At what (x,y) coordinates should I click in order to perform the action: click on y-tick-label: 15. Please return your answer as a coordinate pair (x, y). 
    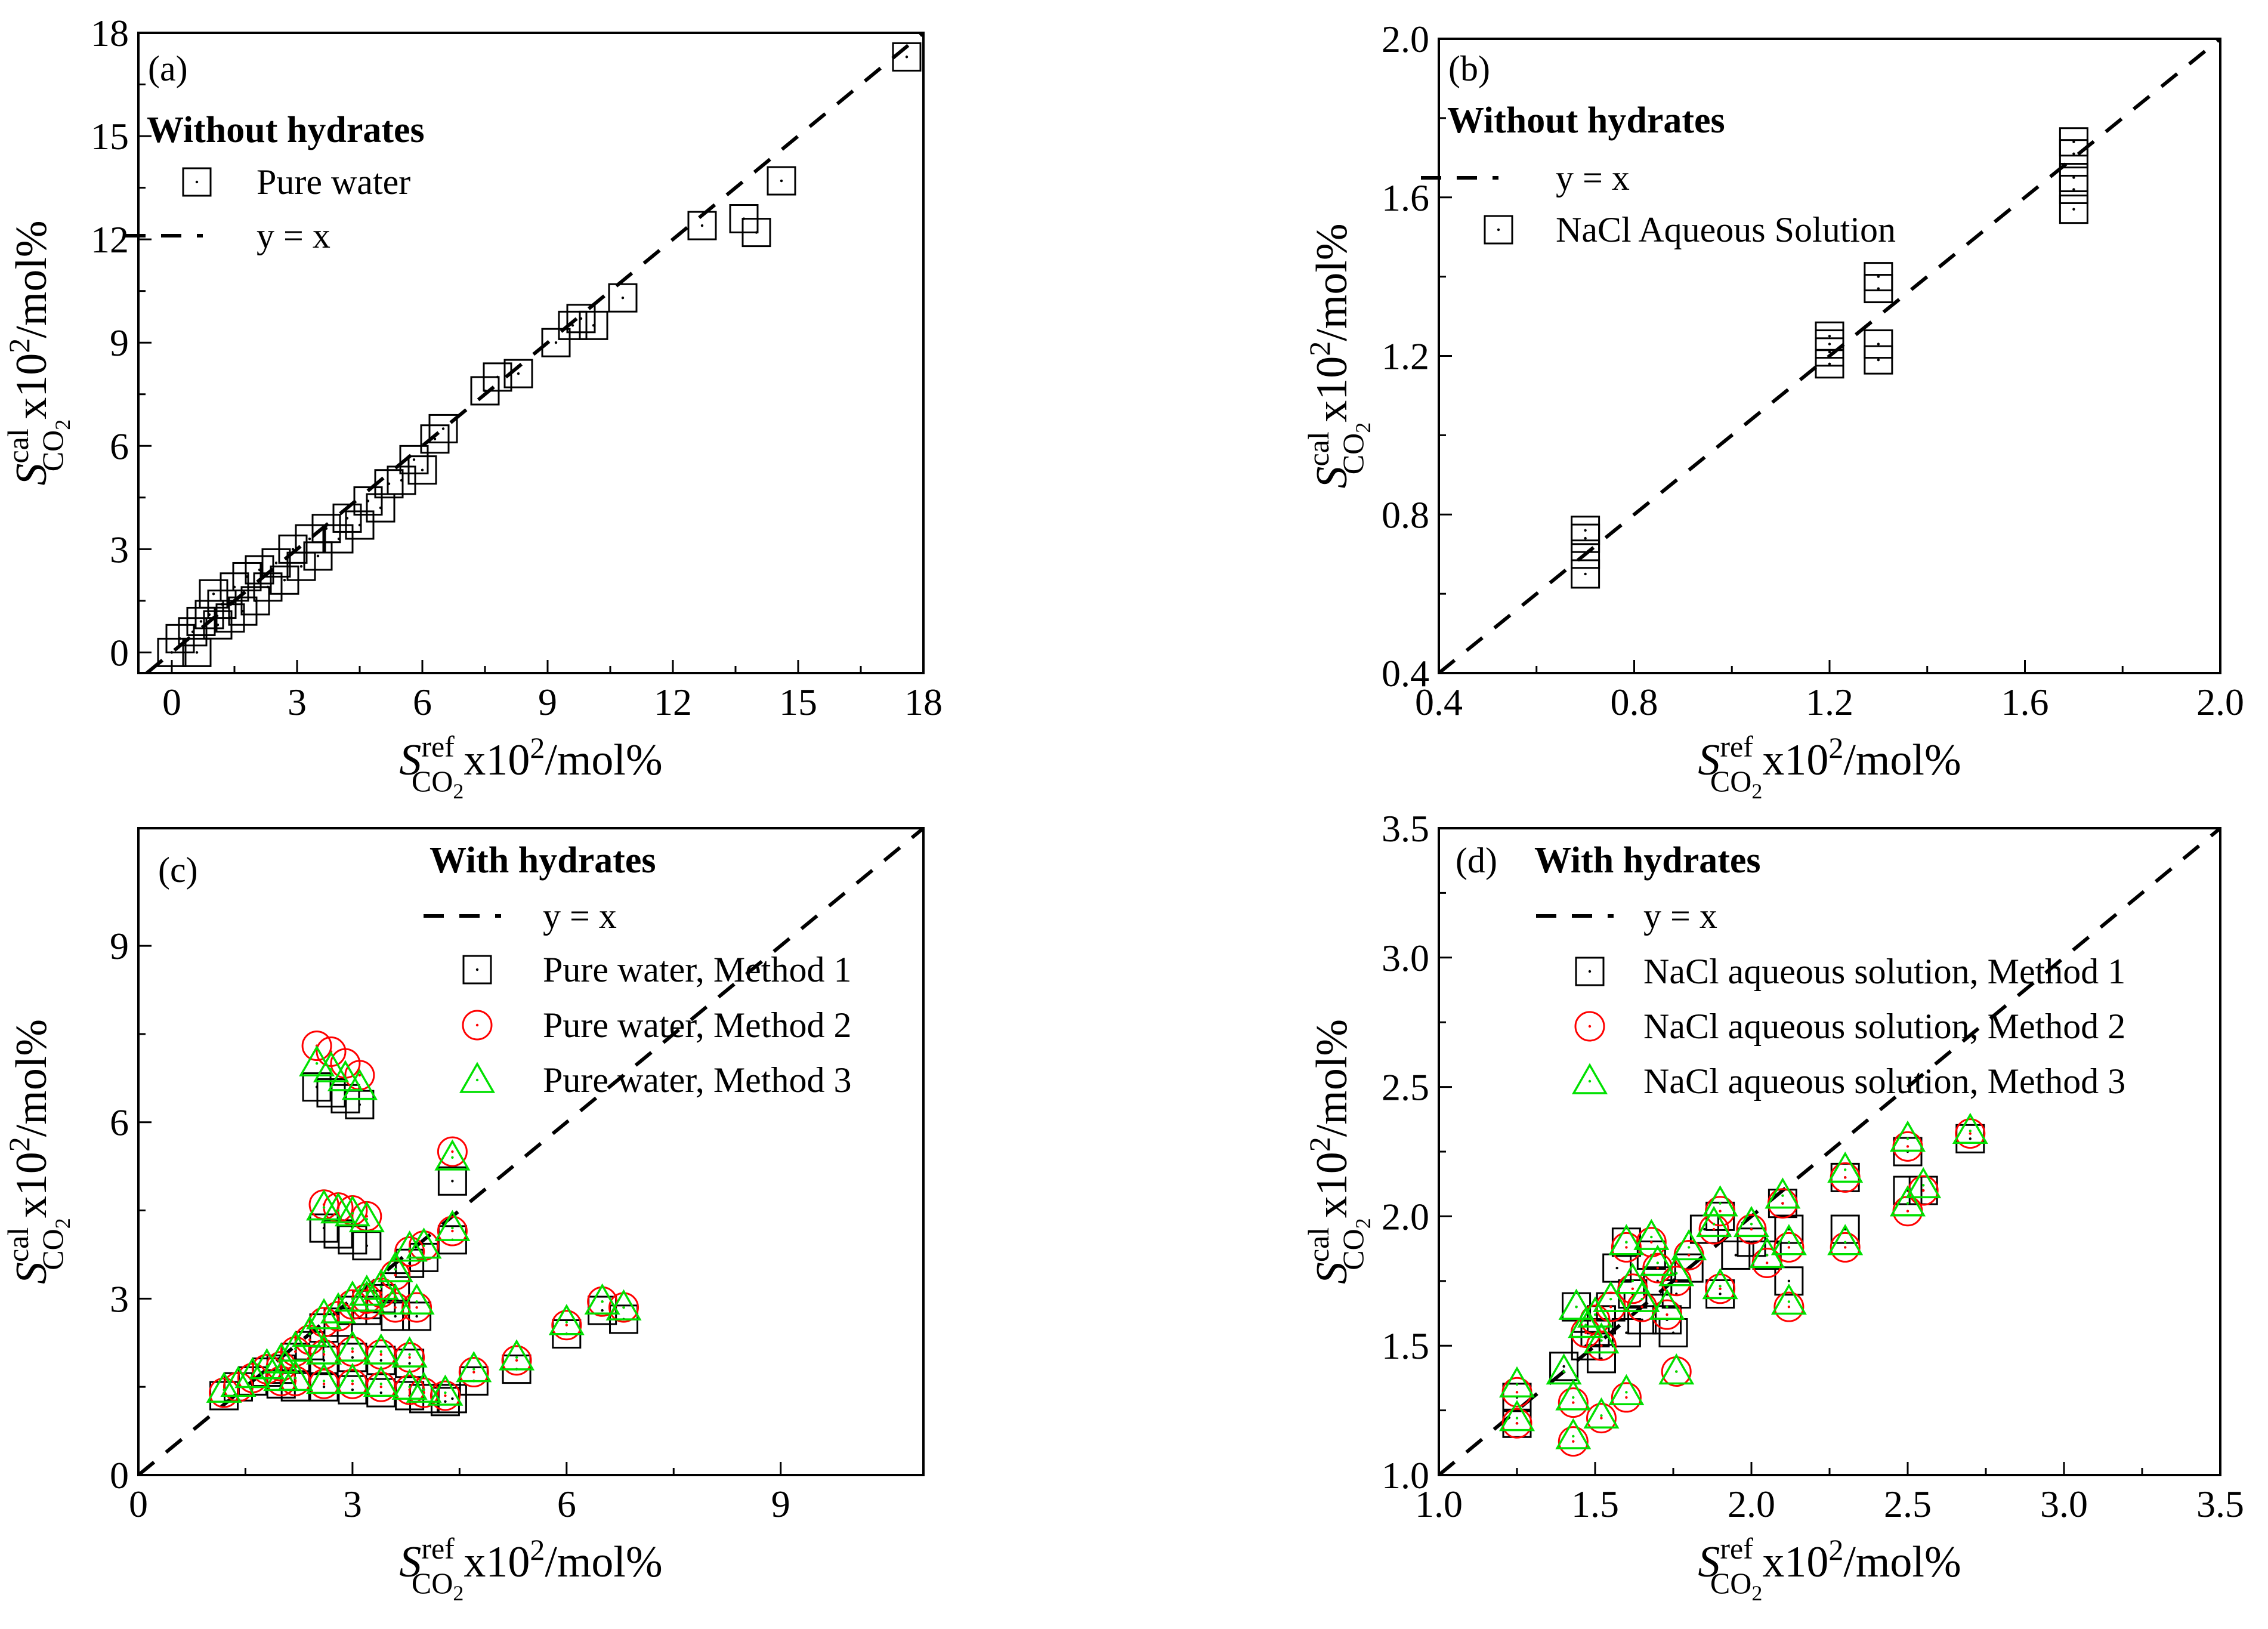
    Looking at the image, I should click on (110, 136).